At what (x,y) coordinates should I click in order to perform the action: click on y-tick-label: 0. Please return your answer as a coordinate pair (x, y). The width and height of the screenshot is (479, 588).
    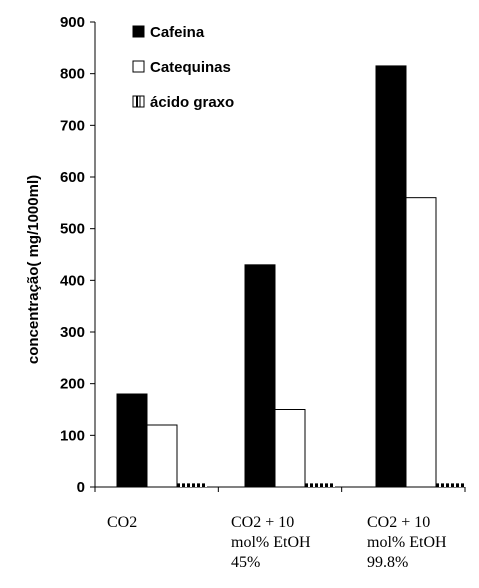
    Looking at the image, I should click on (81, 487).